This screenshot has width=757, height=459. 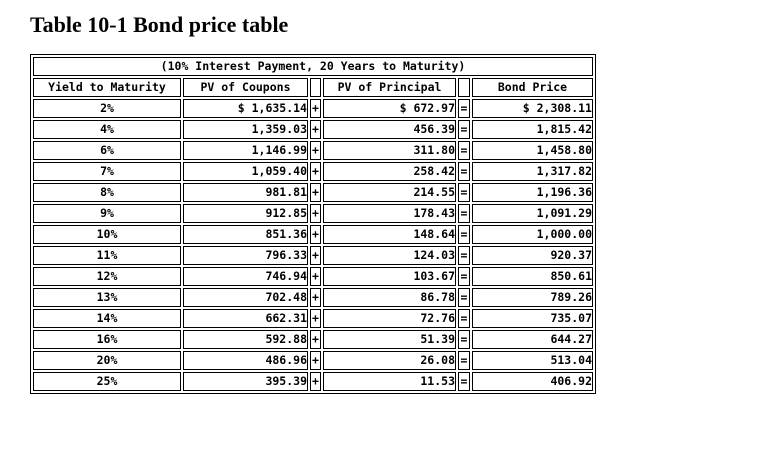 What do you see at coordinates (245, 87) in the screenshot?
I see `column-header-pv-of-coupons: PV of Coupons` at bounding box center [245, 87].